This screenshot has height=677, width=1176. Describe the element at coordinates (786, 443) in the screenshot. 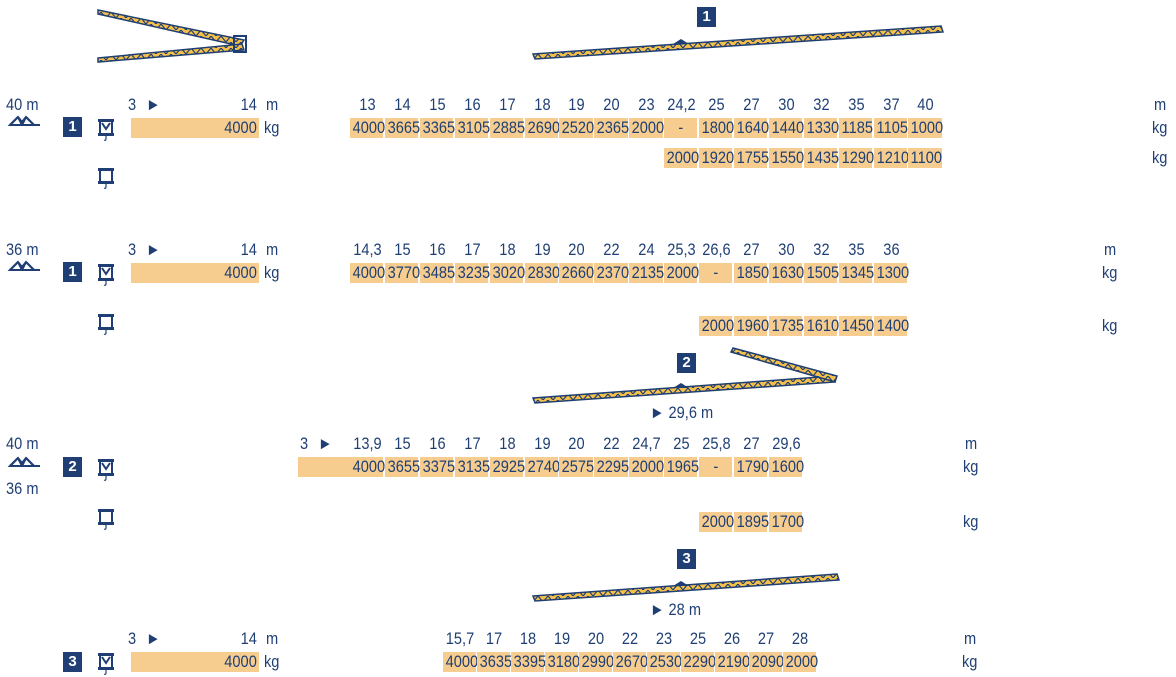

I see `distance-value: 29,6` at that location.